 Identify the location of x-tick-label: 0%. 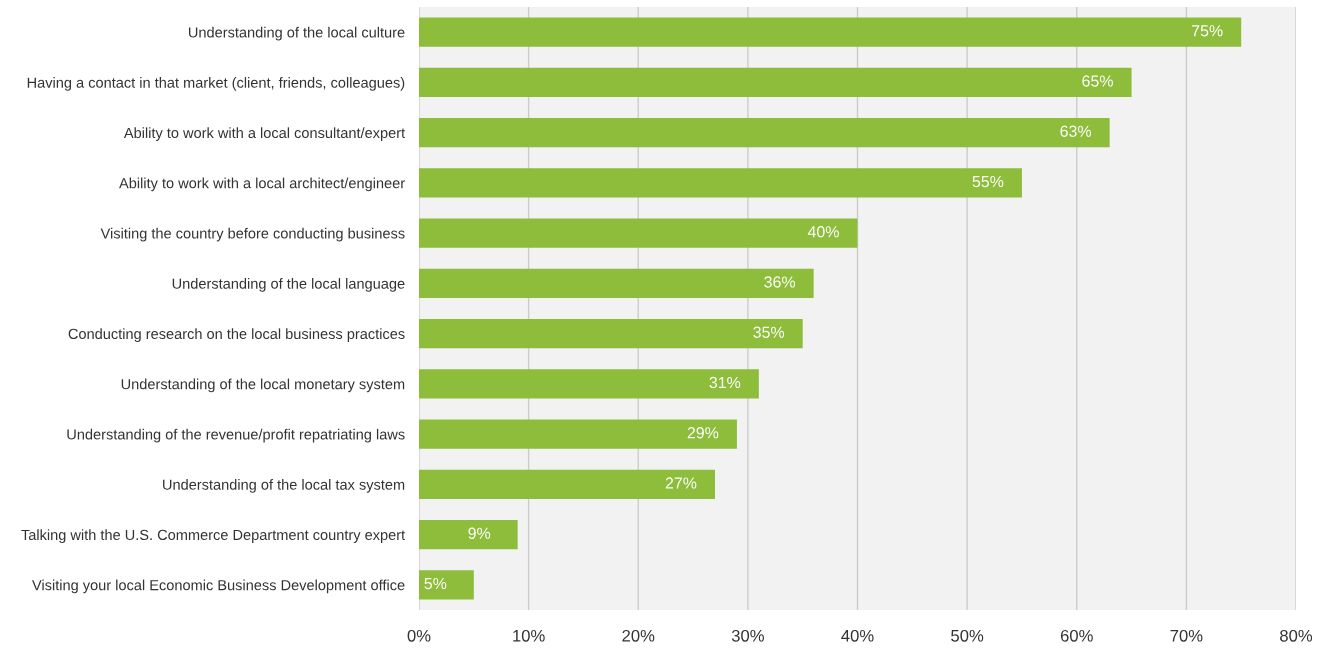
(419, 635).